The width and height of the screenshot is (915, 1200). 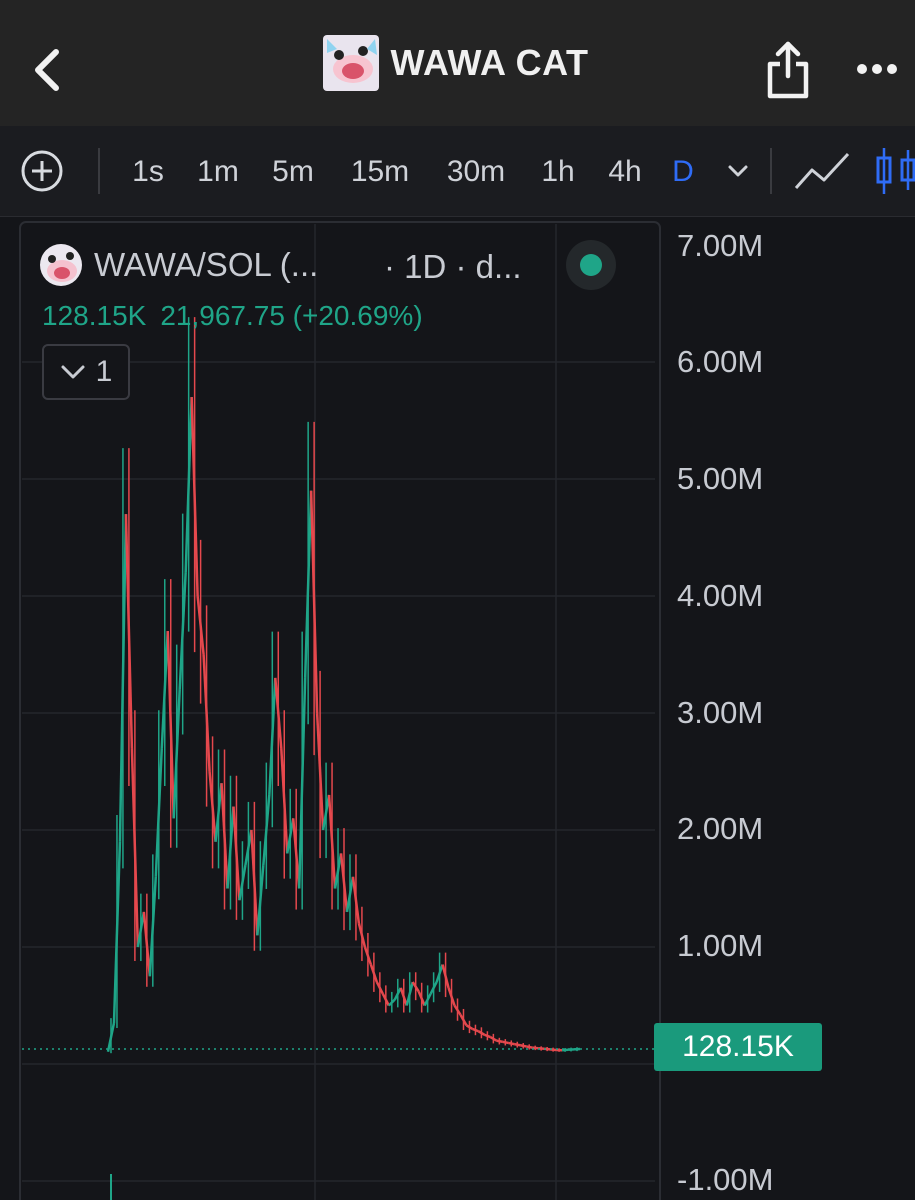 I want to click on add-indicator-button, so click(x=42, y=171).